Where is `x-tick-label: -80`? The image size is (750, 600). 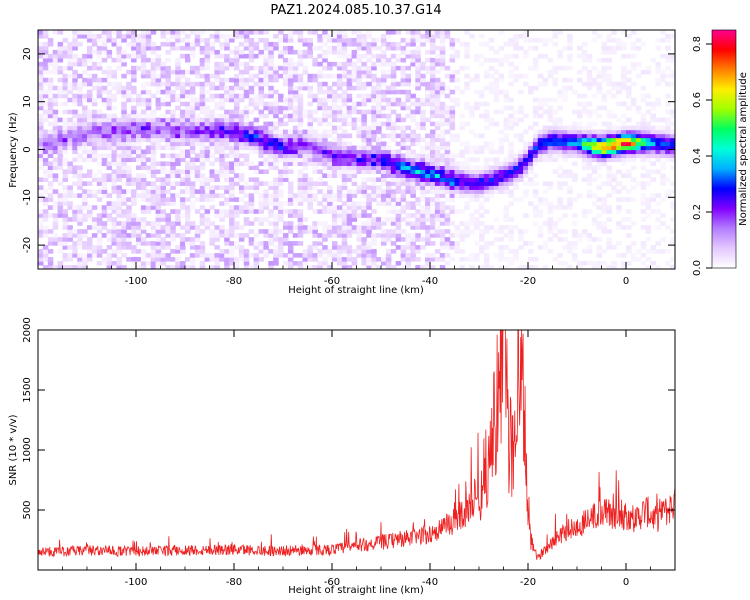 x-tick-label: -80 is located at coordinates (234, 281).